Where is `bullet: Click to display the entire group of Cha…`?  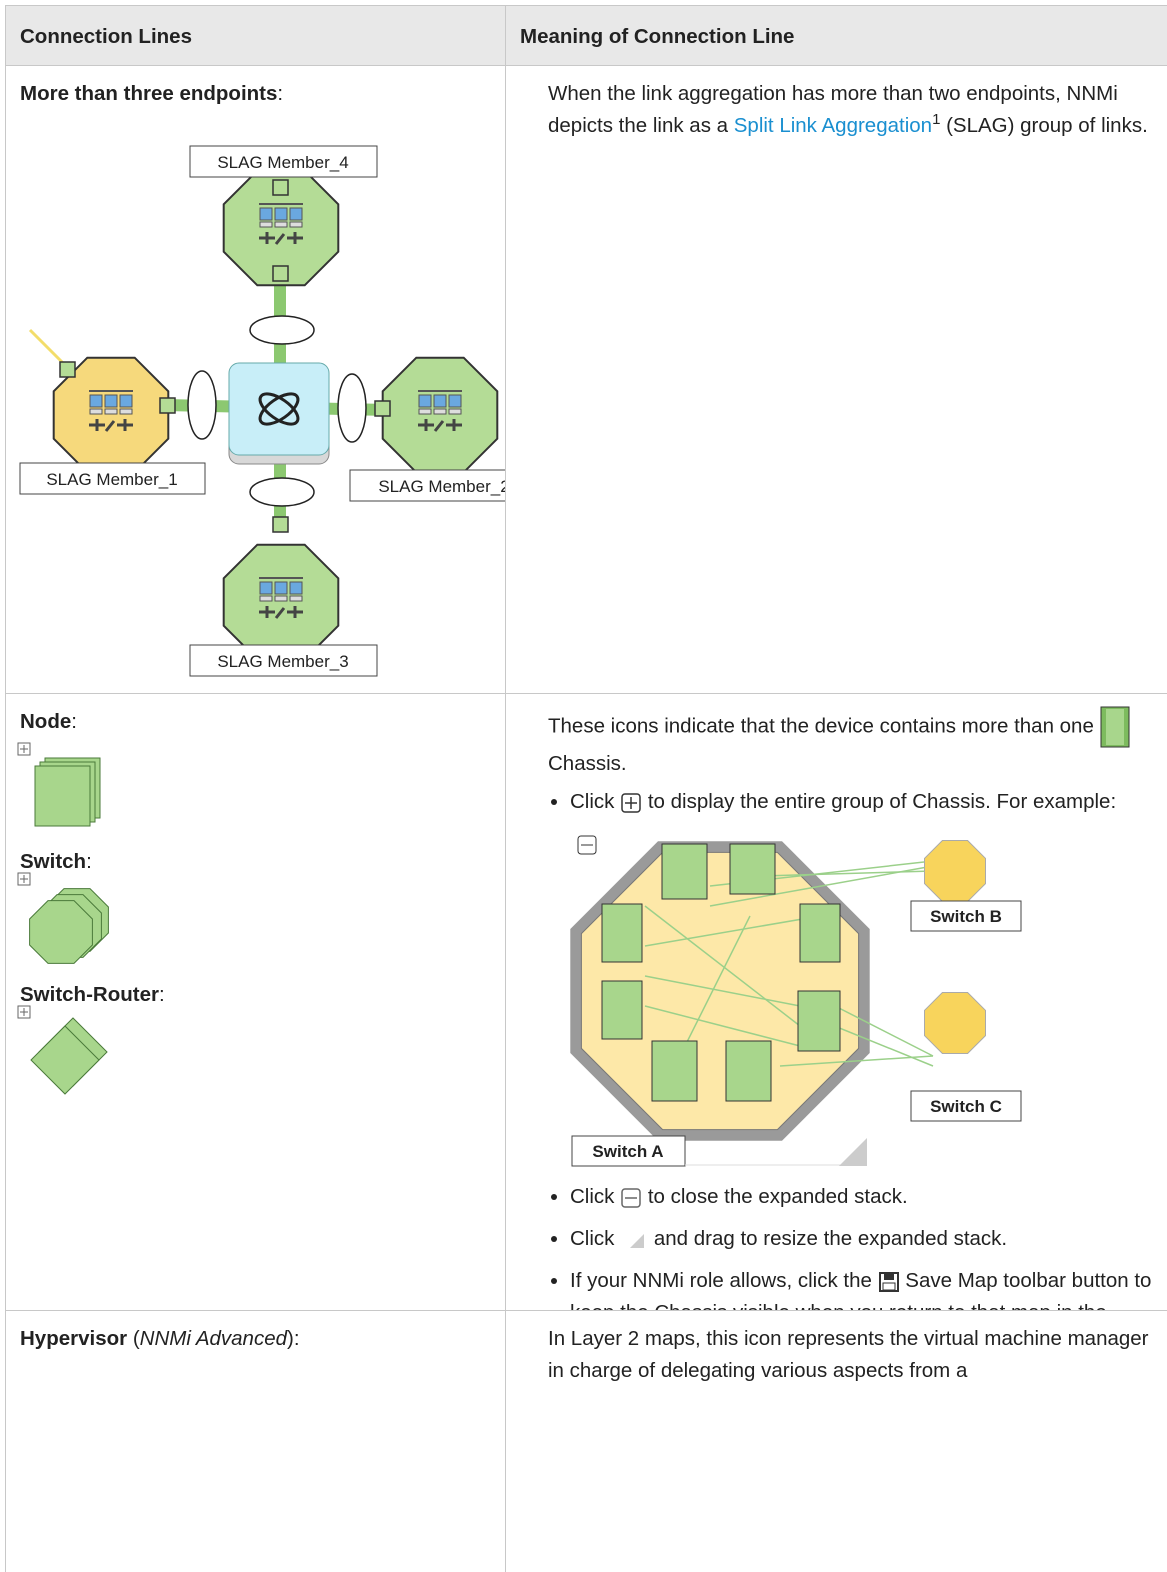
bullet: Click to display the entire group of Cha… is located at coordinates (861, 978).